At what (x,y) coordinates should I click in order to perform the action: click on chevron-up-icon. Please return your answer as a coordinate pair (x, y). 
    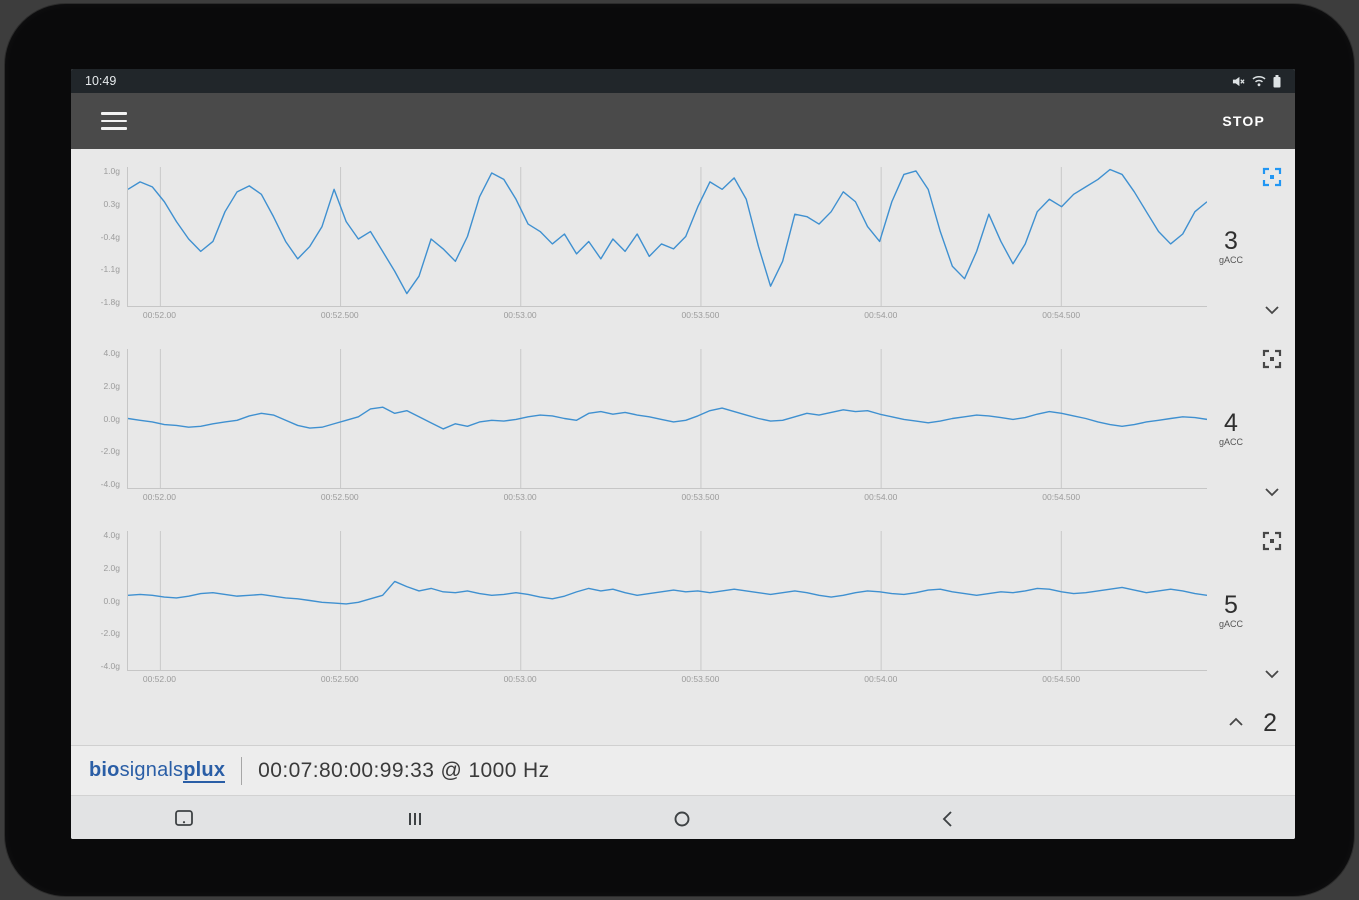
    Looking at the image, I should click on (1236, 723).